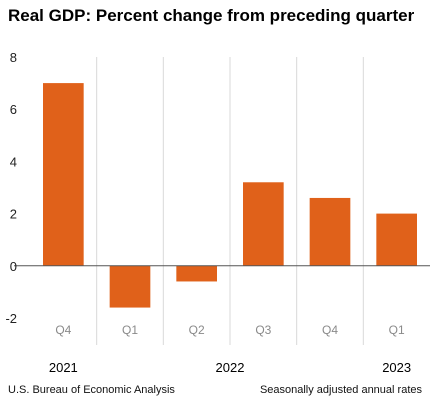  What do you see at coordinates (396, 367) in the screenshot?
I see `year-label: 2023` at bounding box center [396, 367].